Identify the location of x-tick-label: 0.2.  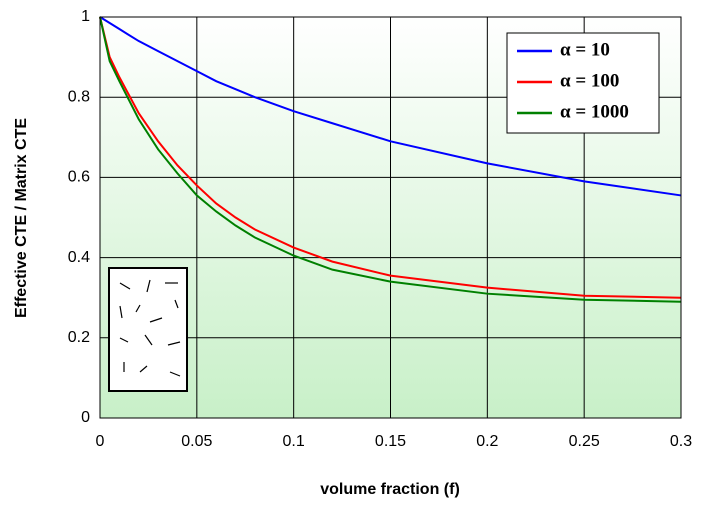
(487, 441).